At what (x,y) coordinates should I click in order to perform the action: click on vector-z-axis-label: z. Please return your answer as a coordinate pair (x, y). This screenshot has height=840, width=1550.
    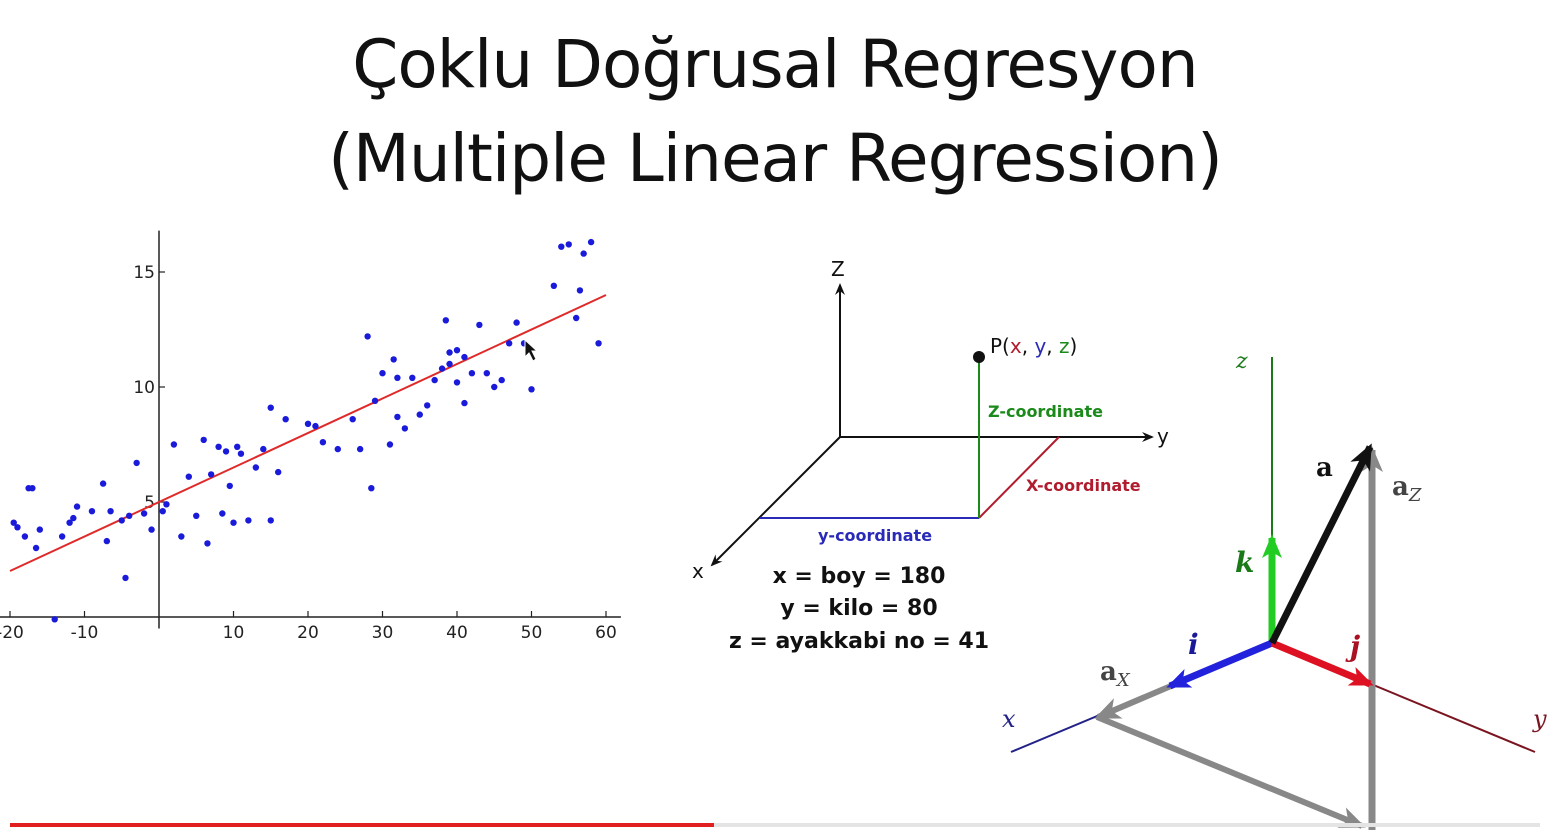
    Looking at the image, I should click on (1241, 361).